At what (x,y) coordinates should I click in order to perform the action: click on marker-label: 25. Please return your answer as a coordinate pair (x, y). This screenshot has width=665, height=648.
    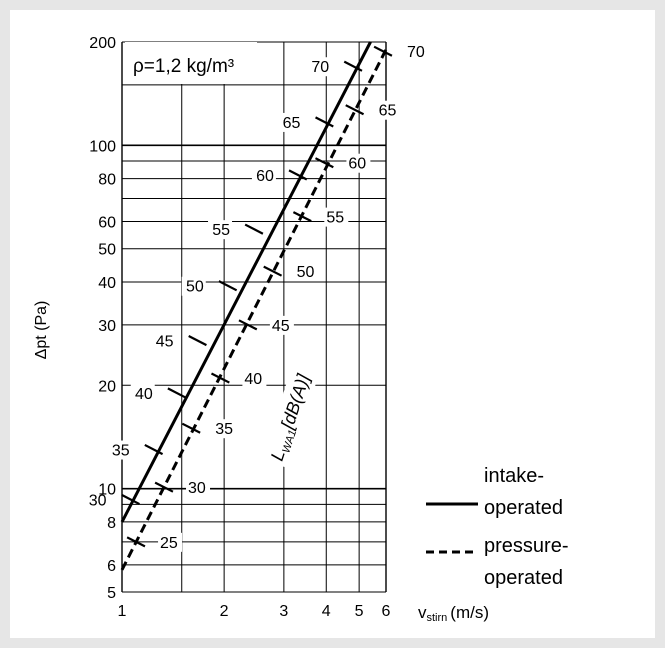
    Looking at the image, I should click on (169, 543).